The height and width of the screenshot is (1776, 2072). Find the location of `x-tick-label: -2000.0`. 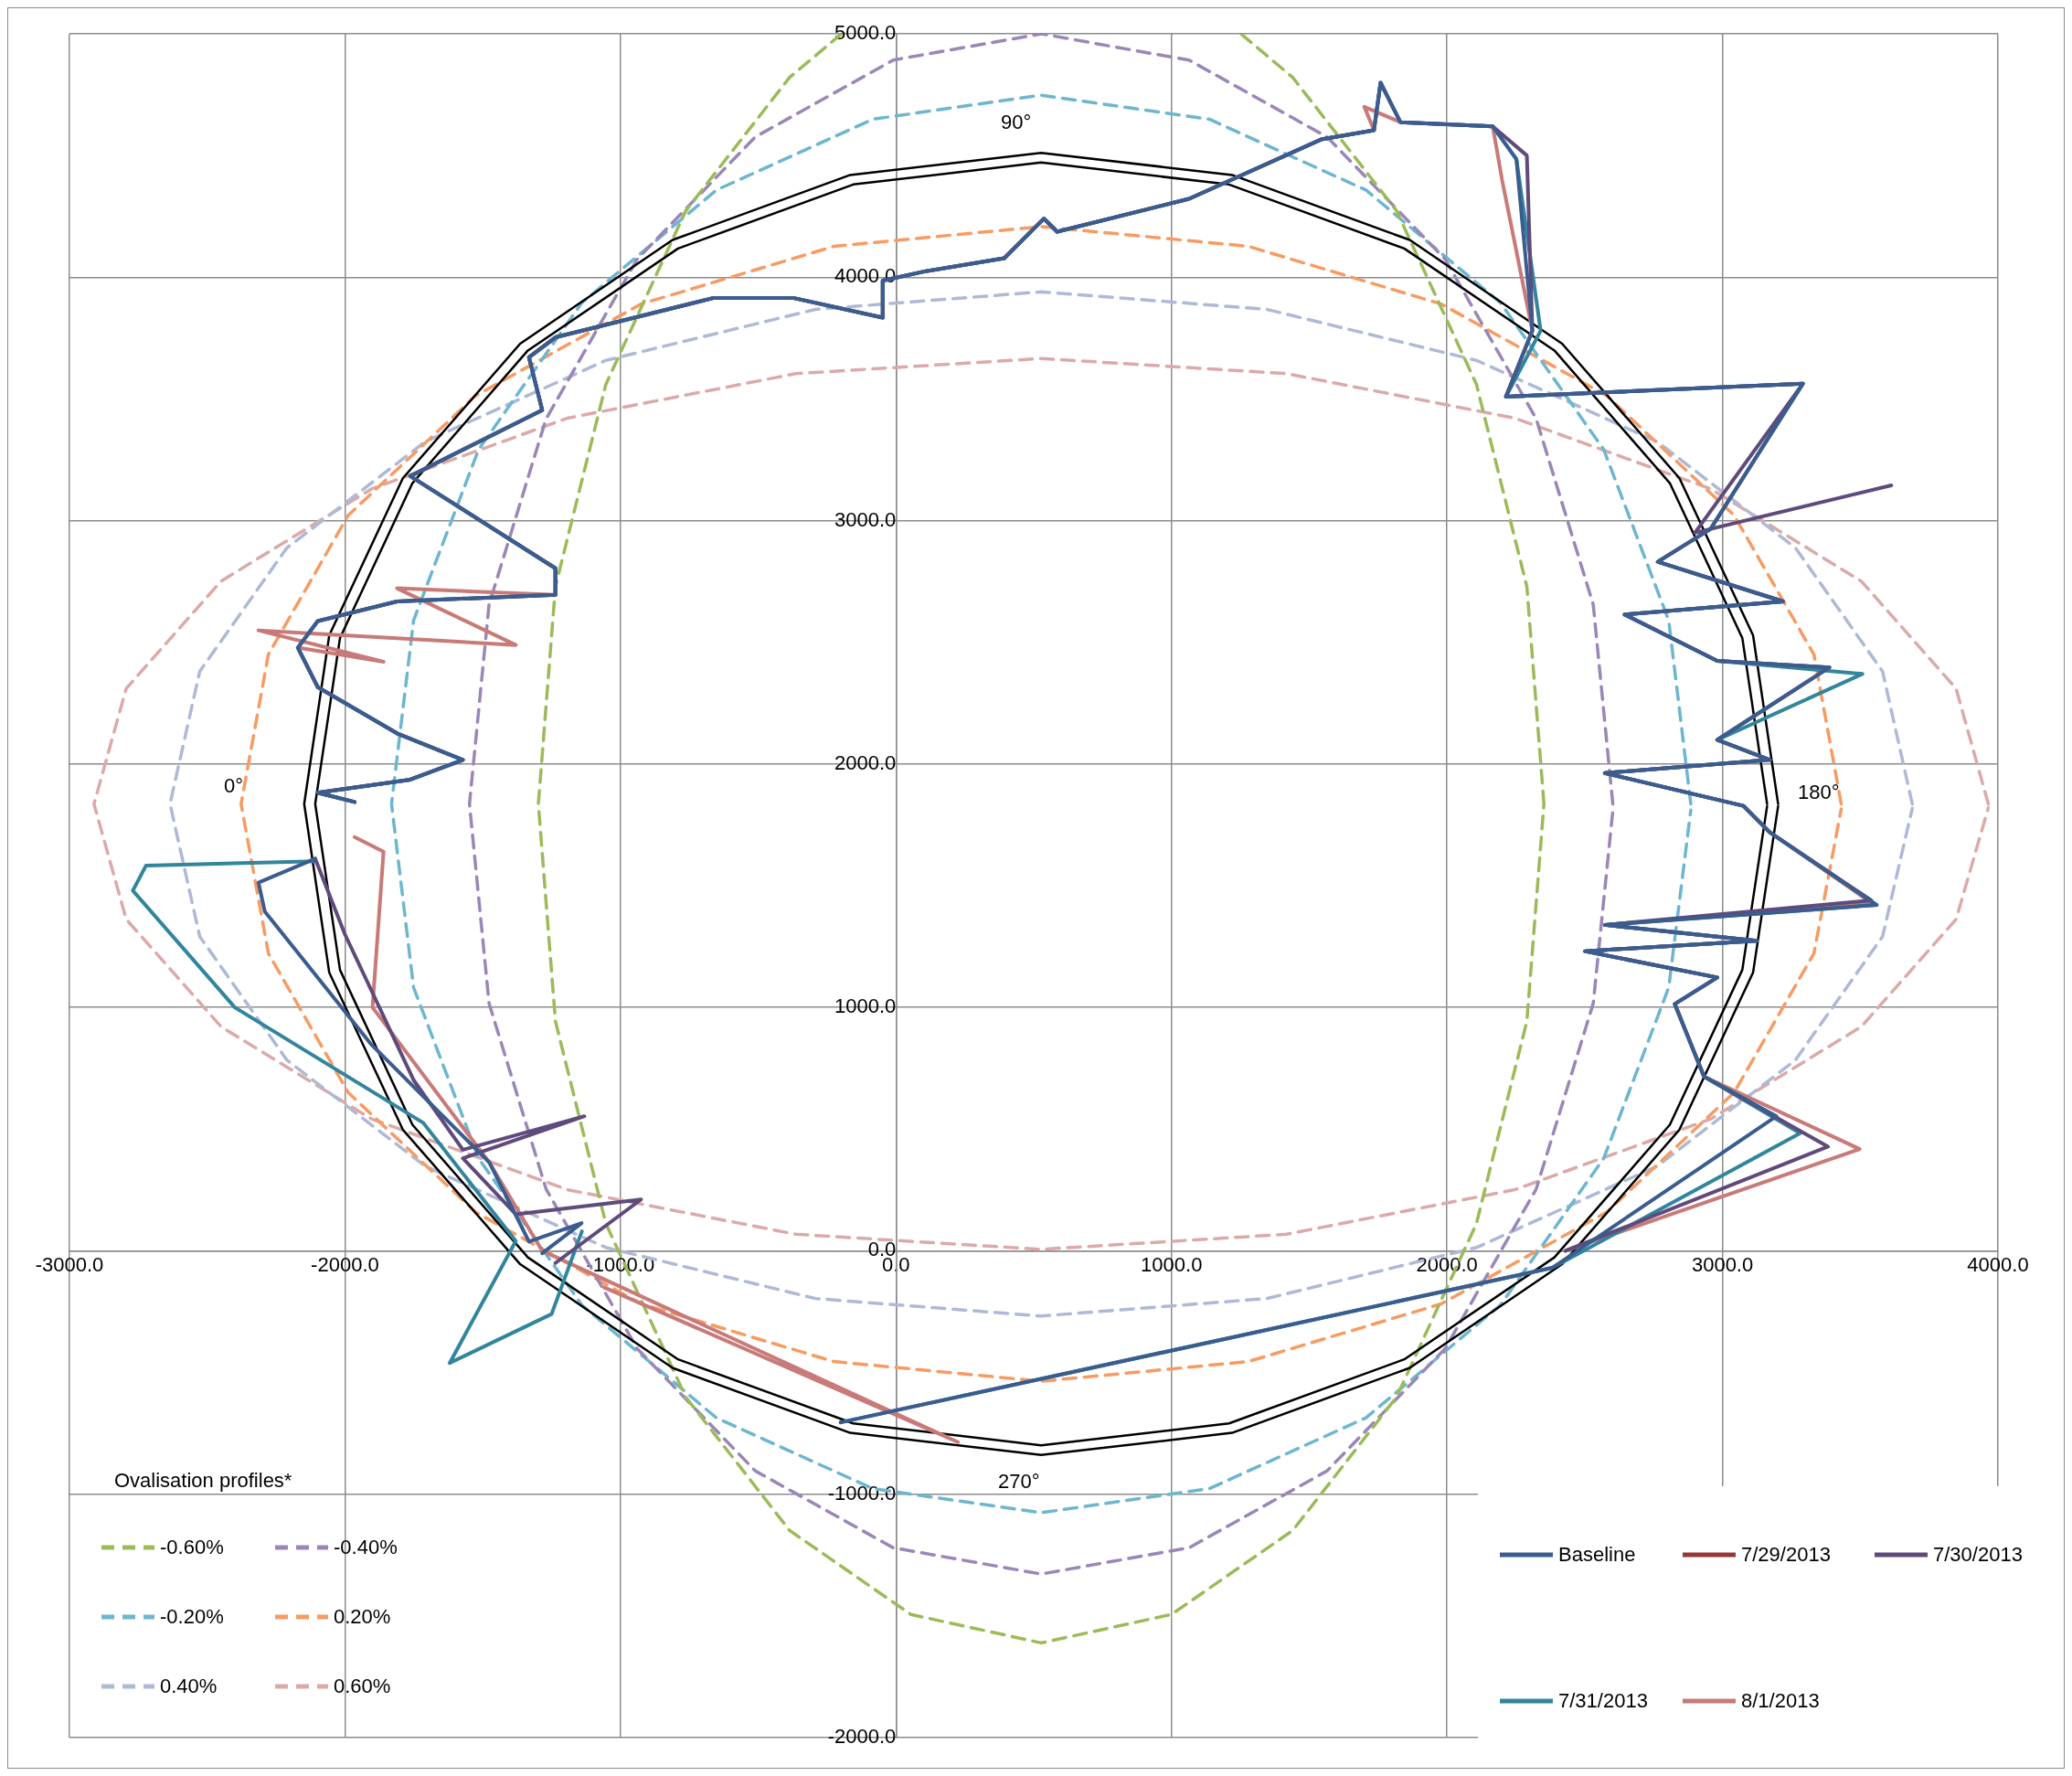

x-tick-label: -2000.0 is located at coordinates (345, 1264).